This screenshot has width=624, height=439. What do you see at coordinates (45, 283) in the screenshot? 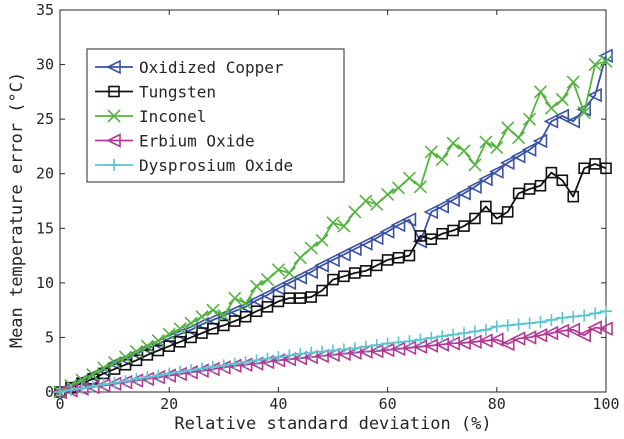
I see `y-tick-label: 10` at bounding box center [45, 283].